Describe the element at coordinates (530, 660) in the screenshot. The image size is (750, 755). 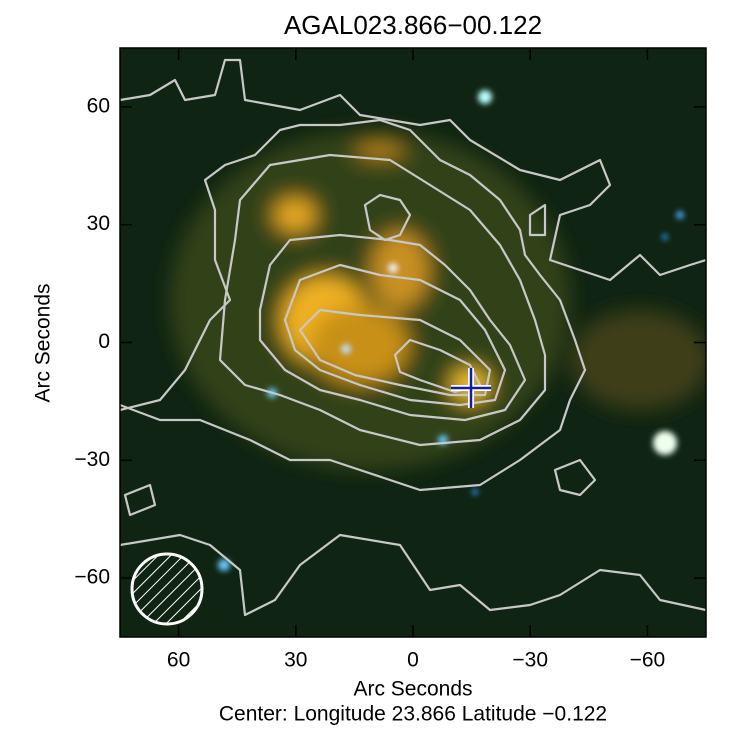
I see `x-tick-label: −30` at that location.